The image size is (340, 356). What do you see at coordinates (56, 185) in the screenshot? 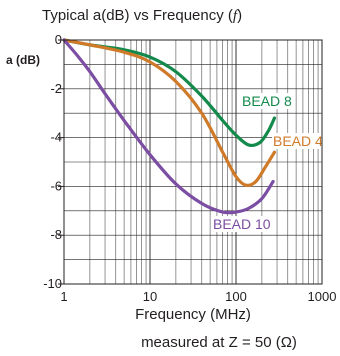
I see `y-tick-label: -6` at bounding box center [56, 185].